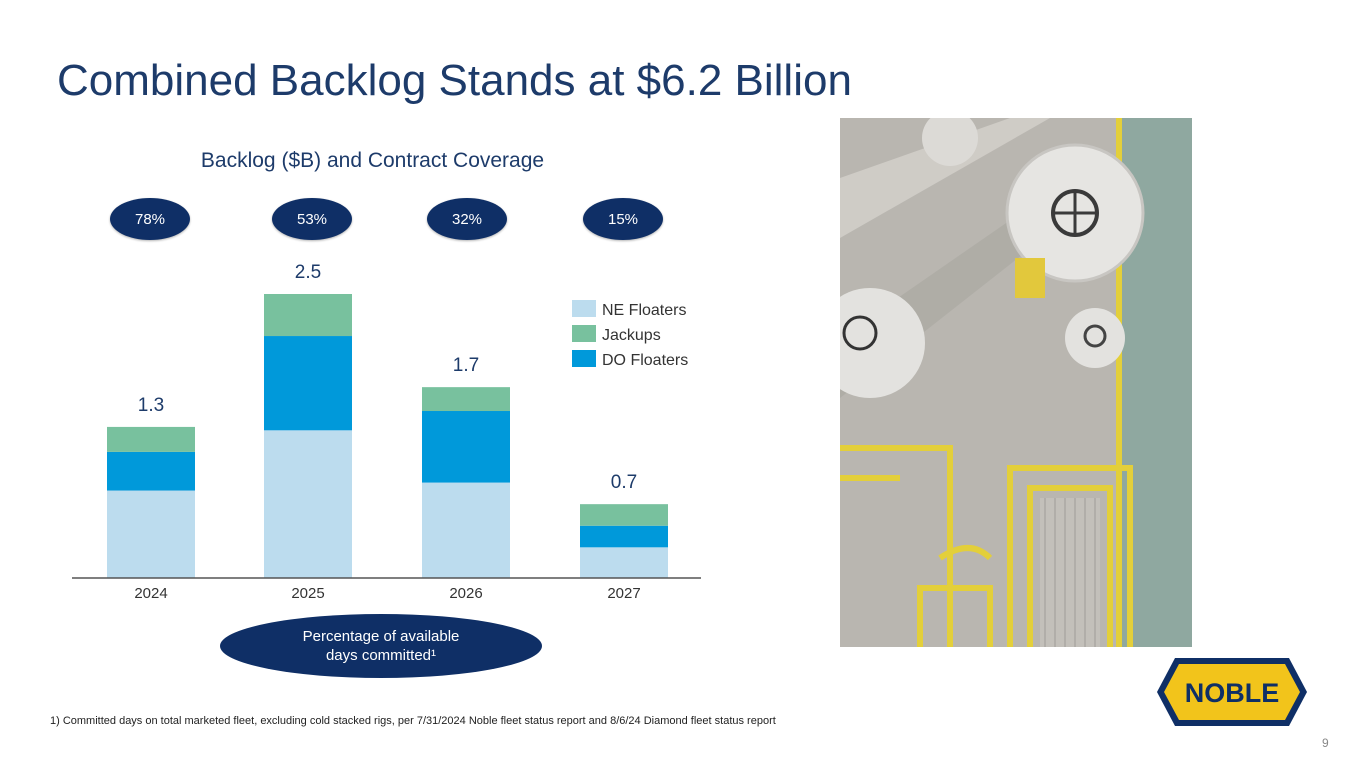  Describe the element at coordinates (624, 562) in the screenshot. I see `bar-2027-ne-floaters` at that location.